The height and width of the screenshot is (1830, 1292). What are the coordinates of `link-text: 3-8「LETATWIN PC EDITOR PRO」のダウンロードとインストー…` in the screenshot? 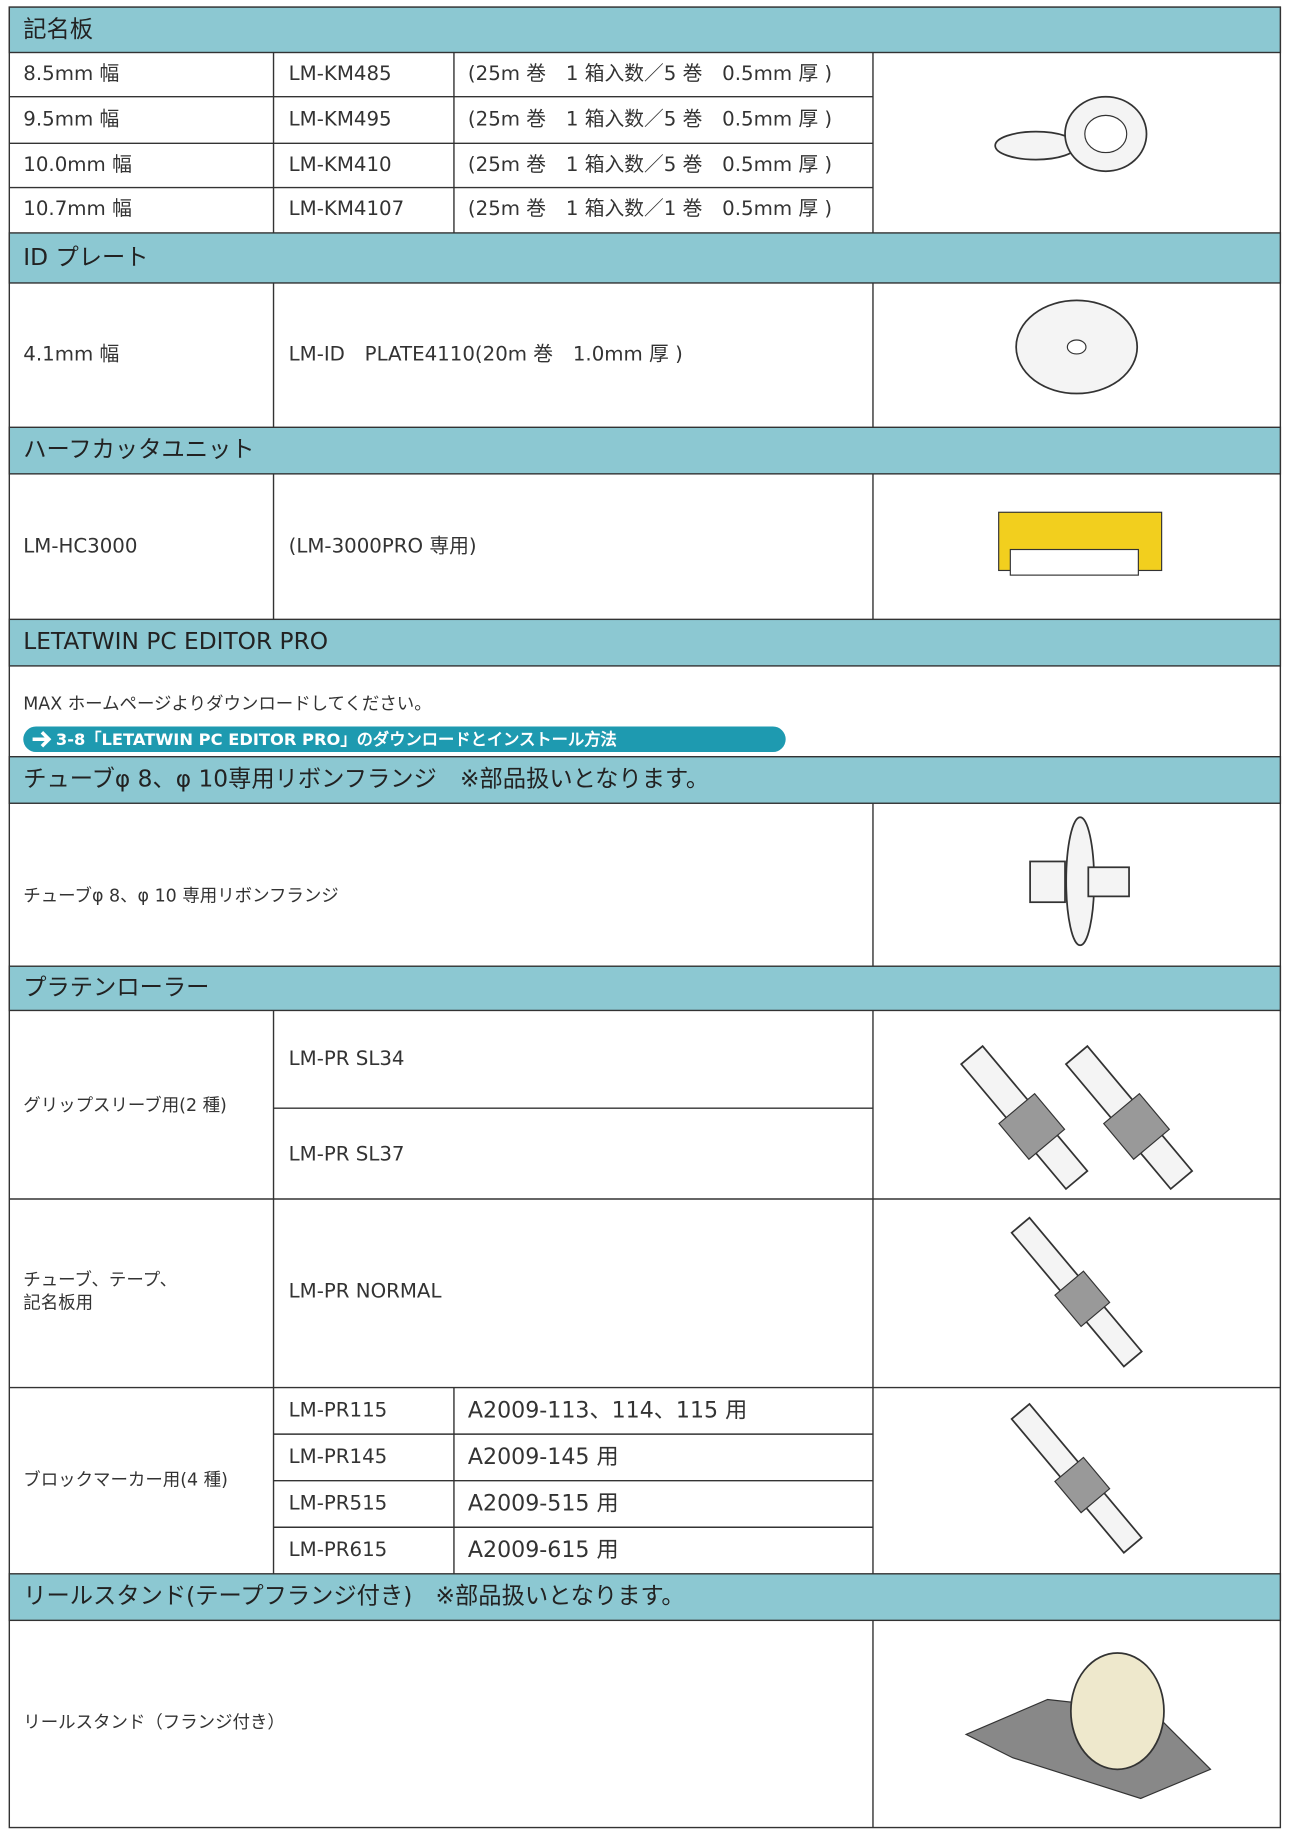 It's located at (336, 739).